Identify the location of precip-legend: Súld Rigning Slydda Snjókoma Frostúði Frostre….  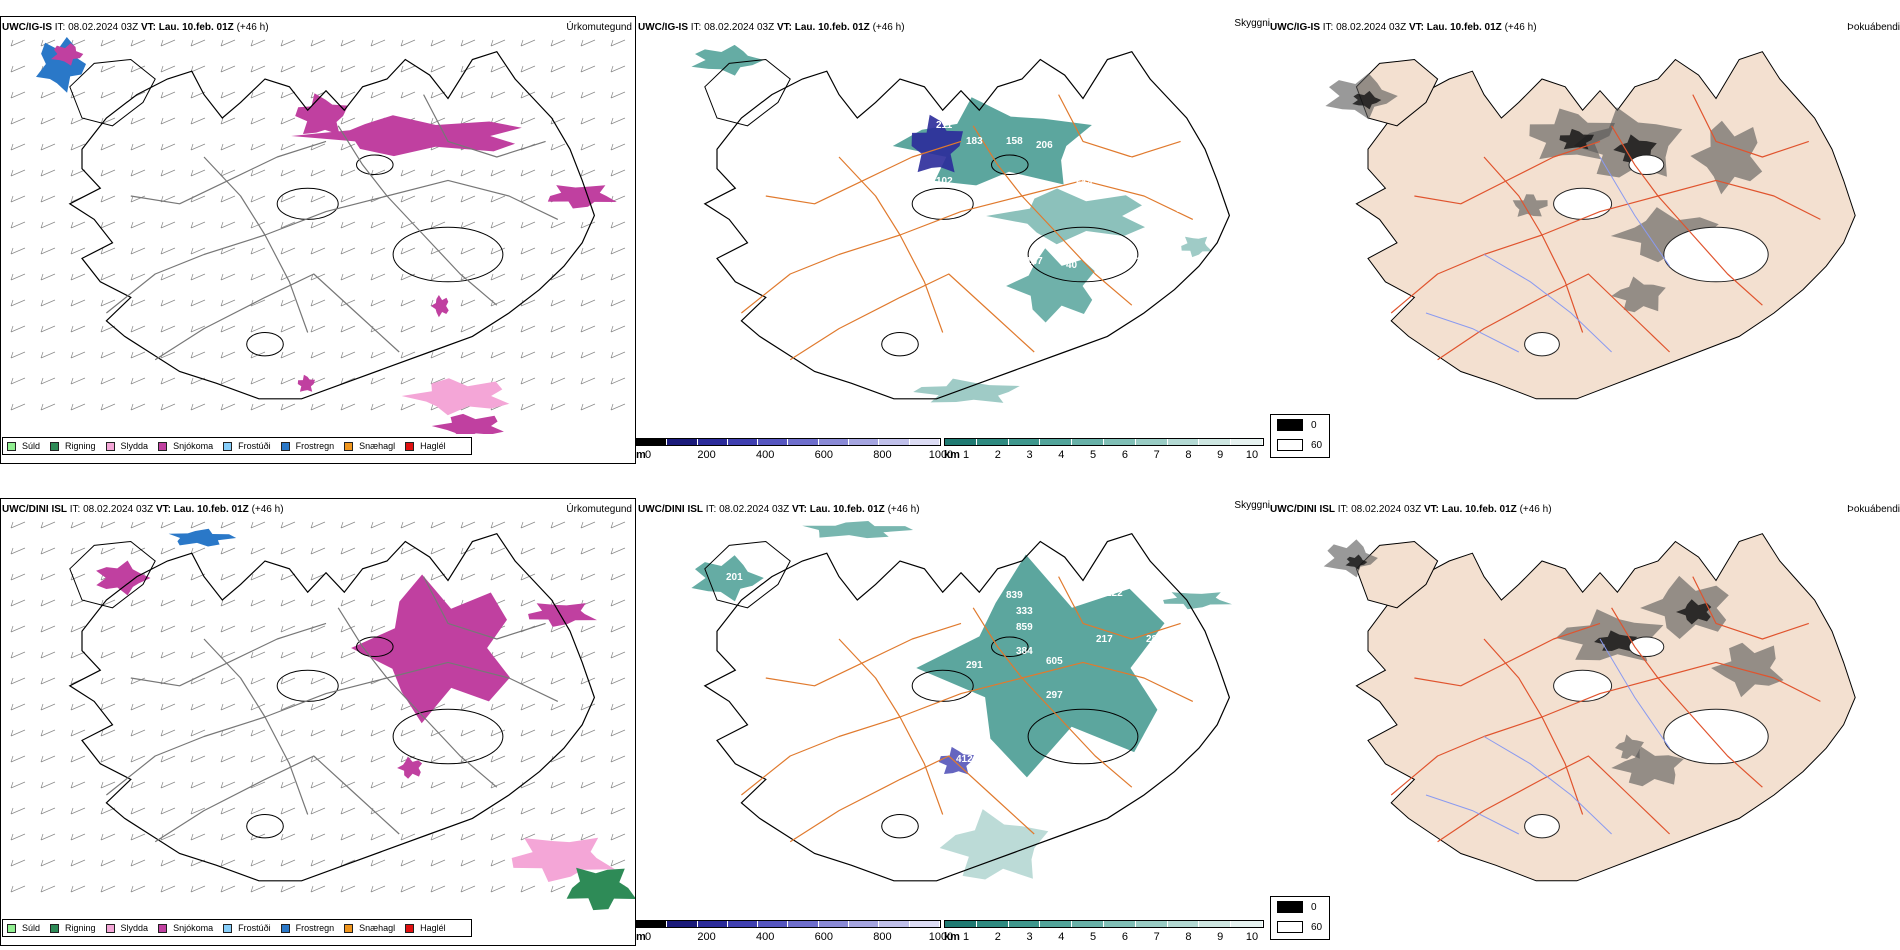
(237, 446).